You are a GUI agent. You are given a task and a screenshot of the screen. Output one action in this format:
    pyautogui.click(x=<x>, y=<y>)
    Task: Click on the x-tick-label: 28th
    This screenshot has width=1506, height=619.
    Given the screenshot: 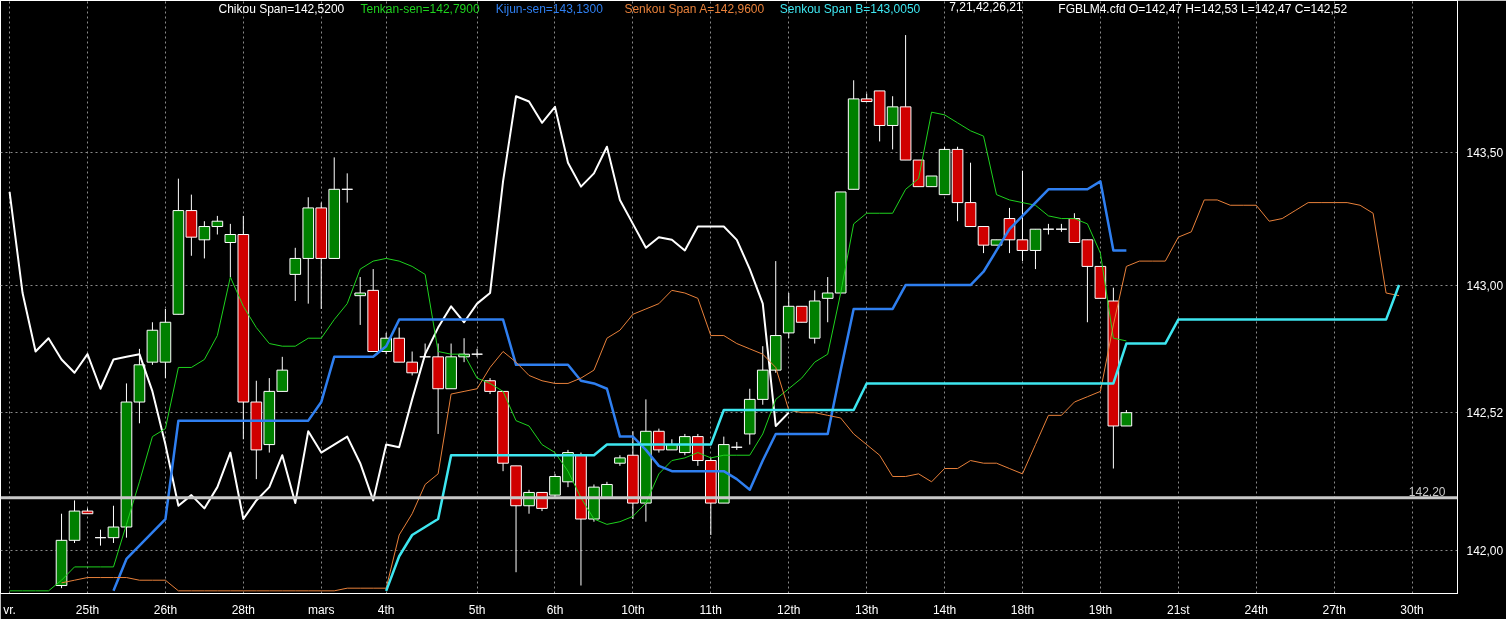 What is the action you would take?
    pyautogui.click(x=243, y=609)
    